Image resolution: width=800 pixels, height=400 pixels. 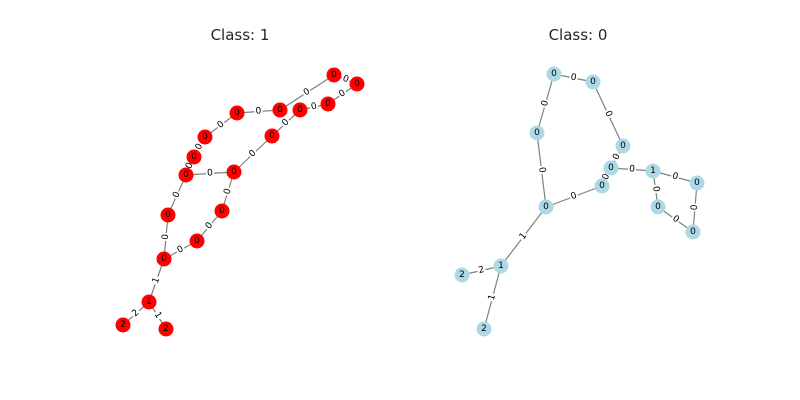 I want to click on edge-label: 2, so click(x=136, y=313).